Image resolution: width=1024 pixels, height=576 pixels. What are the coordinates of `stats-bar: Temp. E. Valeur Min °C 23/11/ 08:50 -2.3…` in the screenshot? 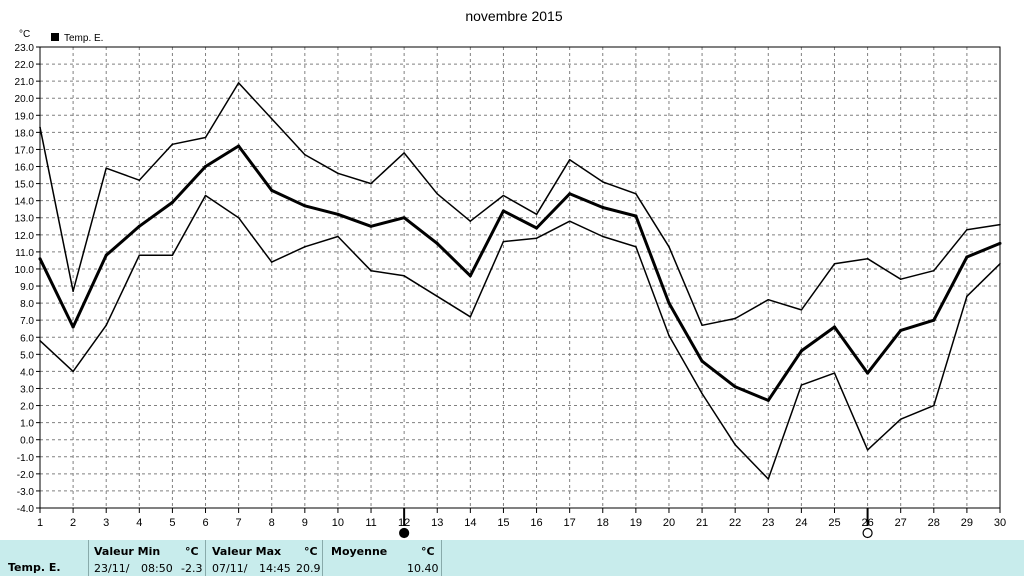 It's located at (512, 558).